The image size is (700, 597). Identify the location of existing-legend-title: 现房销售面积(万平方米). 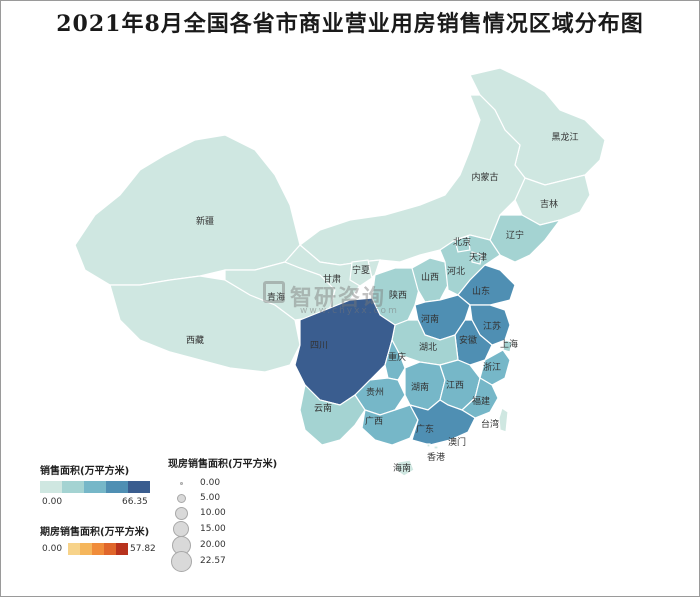
(223, 464).